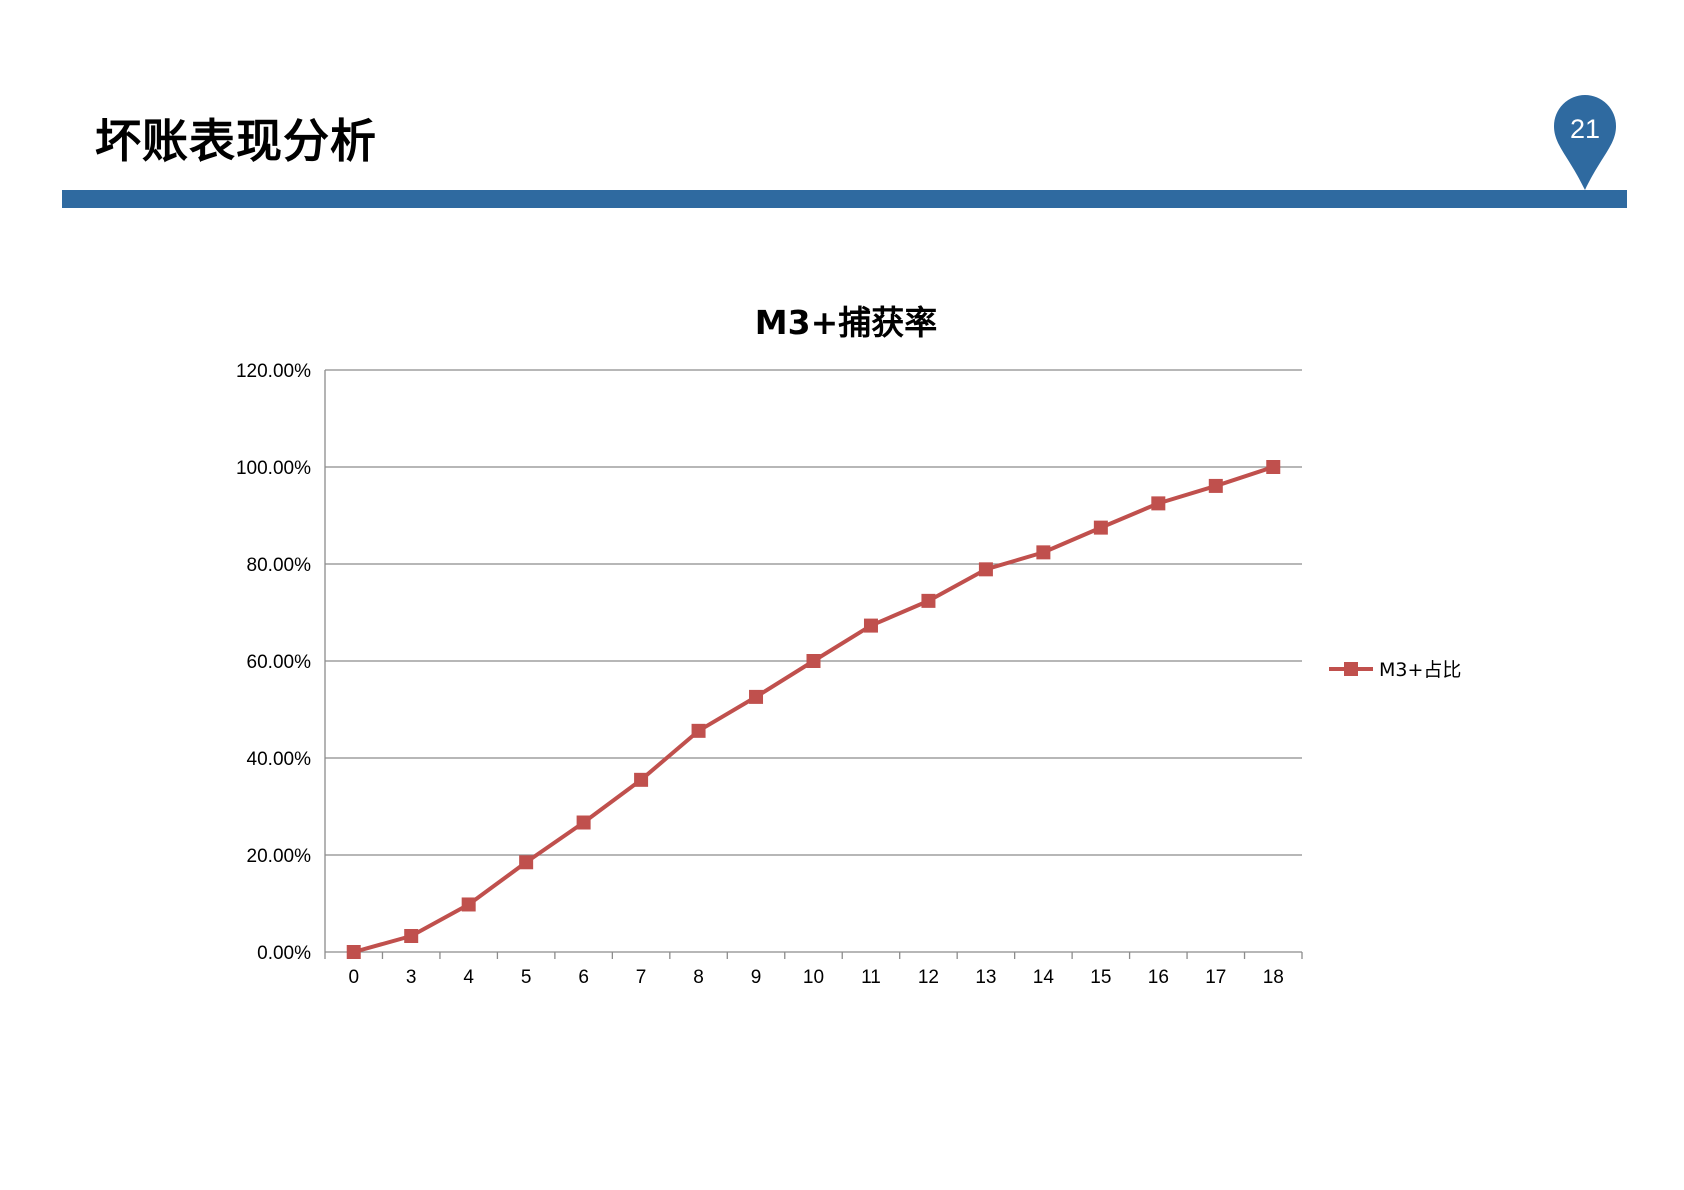 The width and height of the screenshot is (1684, 1190). What do you see at coordinates (871, 977) in the screenshot?
I see `x-tick-label: 11` at bounding box center [871, 977].